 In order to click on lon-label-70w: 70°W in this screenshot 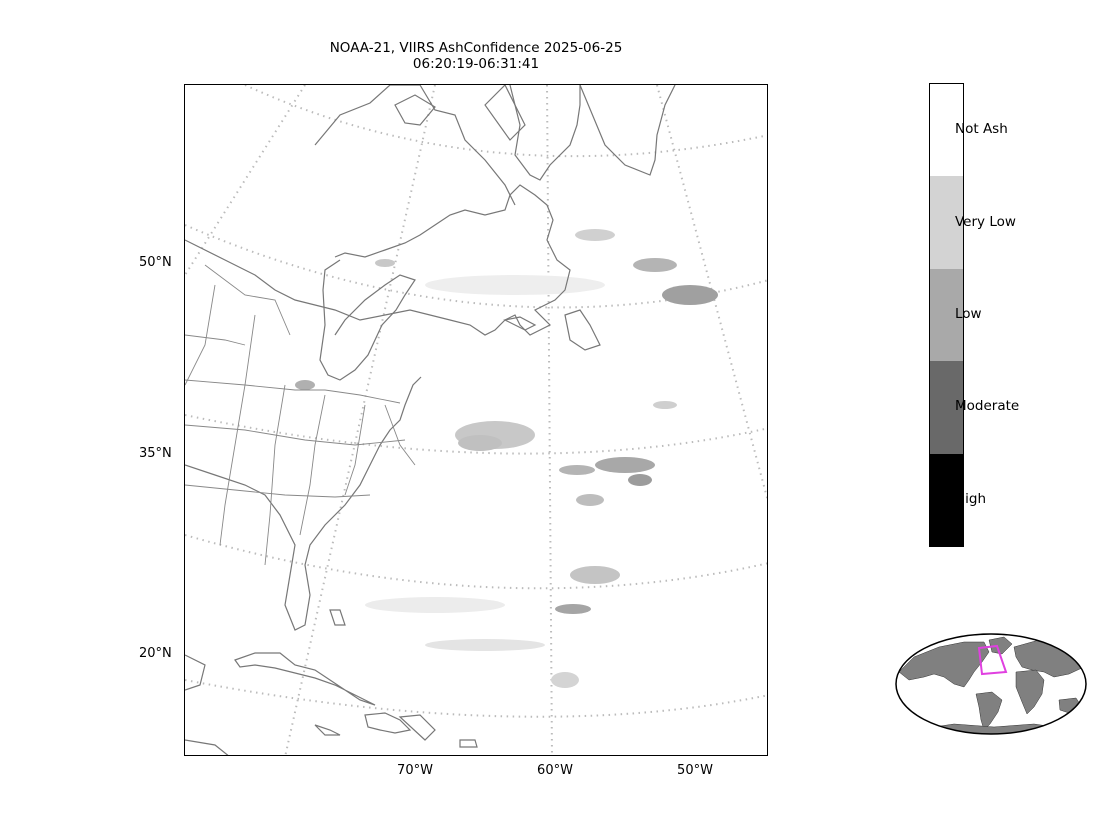, I will do `click(415, 770)`.